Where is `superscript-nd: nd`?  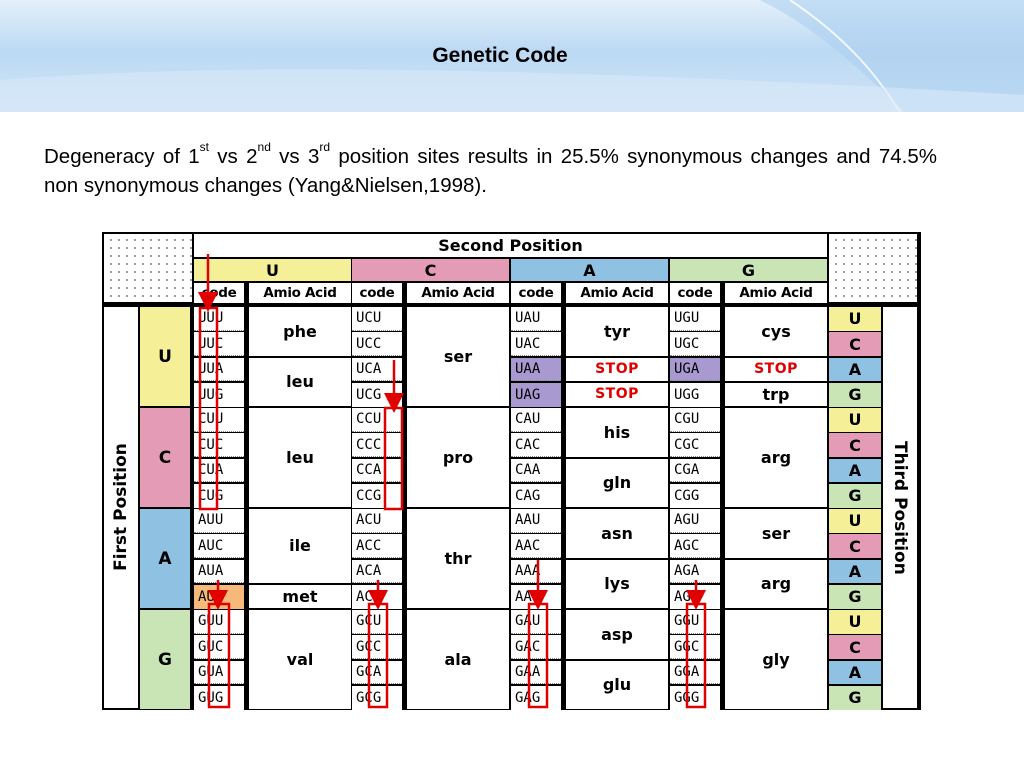 superscript-nd: nd is located at coordinates (264, 147).